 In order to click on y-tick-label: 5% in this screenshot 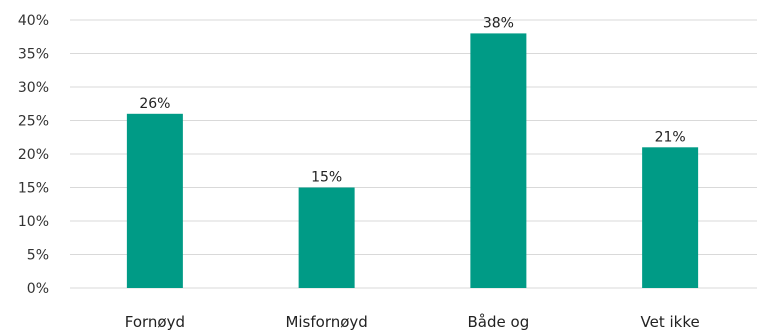, I will do `click(38, 256)`.